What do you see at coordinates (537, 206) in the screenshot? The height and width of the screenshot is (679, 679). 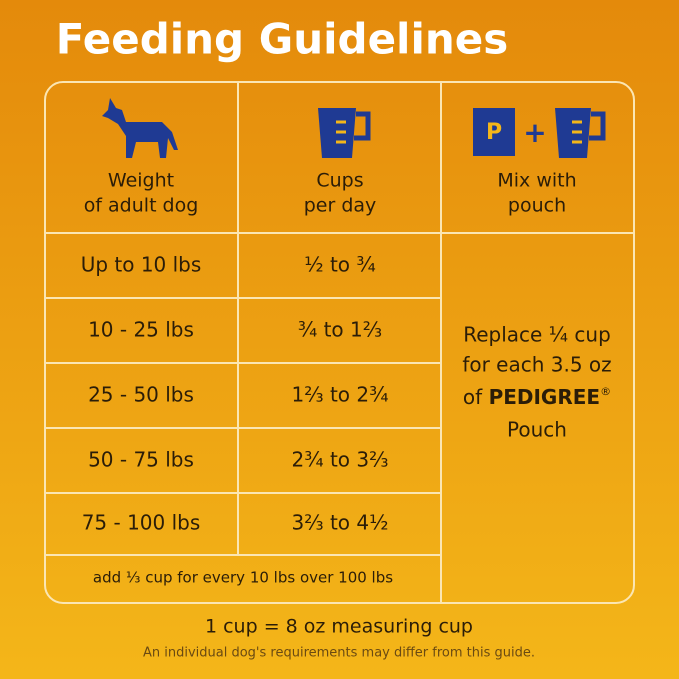 I see `header-line: pouch` at bounding box center [537, 206].